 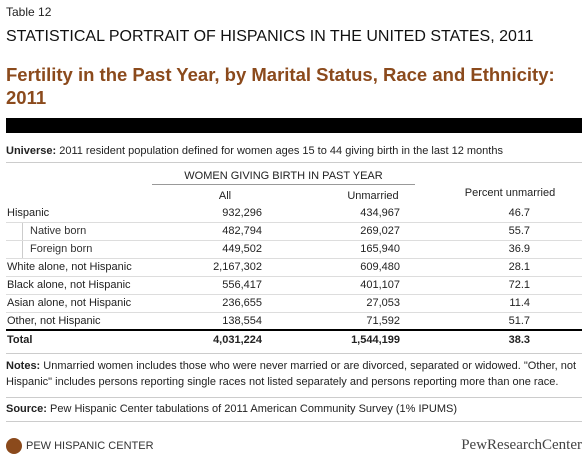 I want to click on row-label: Native born, so click(x=58, y=231).